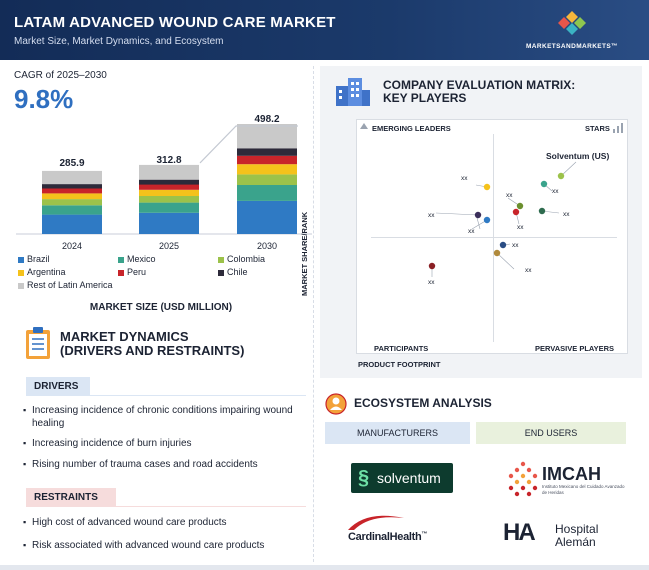  I want to click on bar-total-2025: 312.8, so click(169, 160).